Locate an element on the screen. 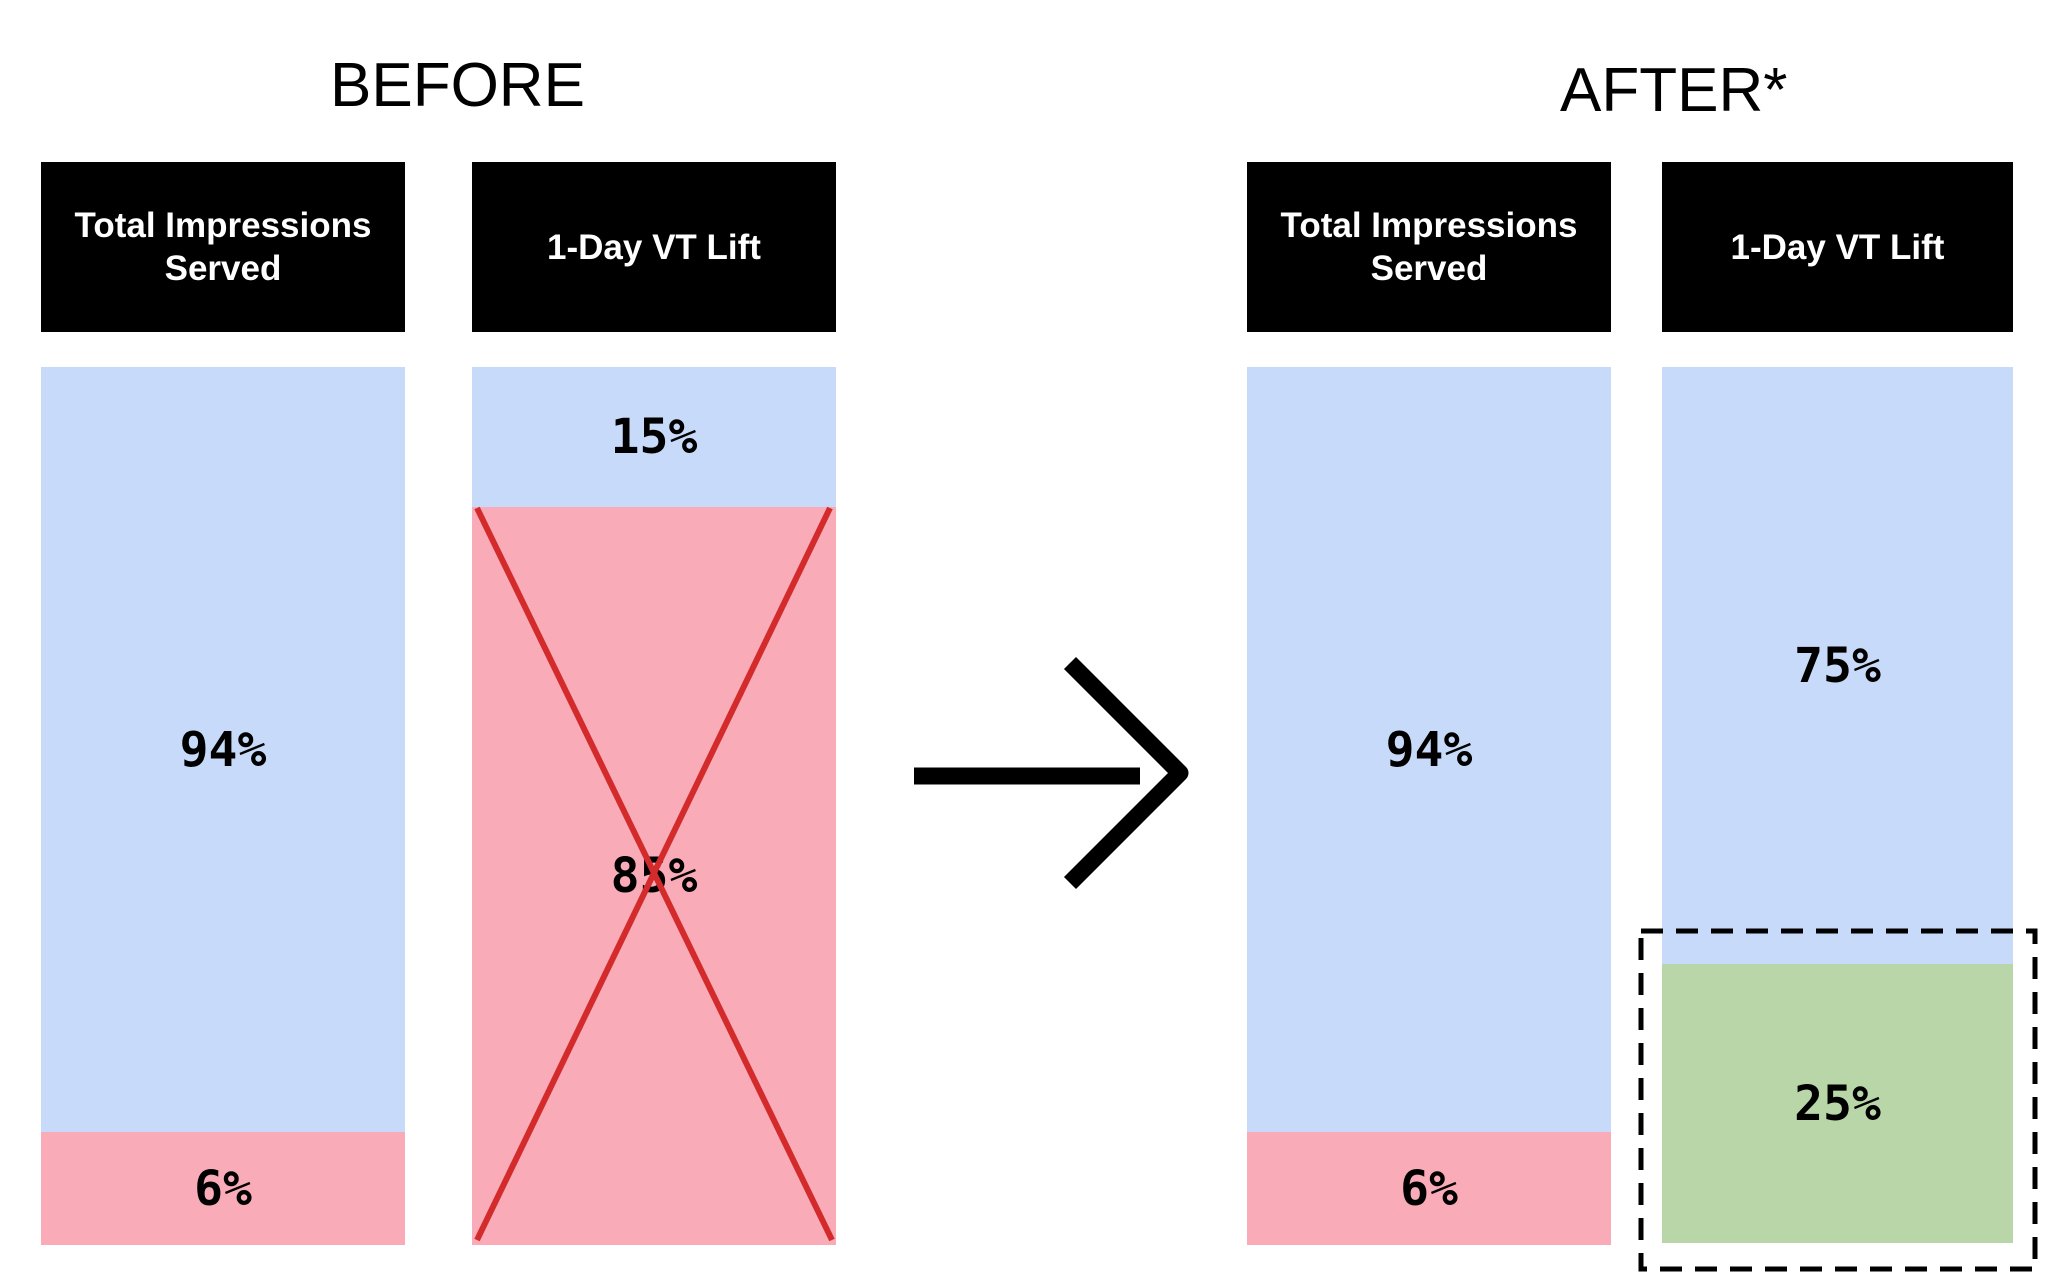  after-lift-bar-top: 75% is located at coordinates (1837, 665).